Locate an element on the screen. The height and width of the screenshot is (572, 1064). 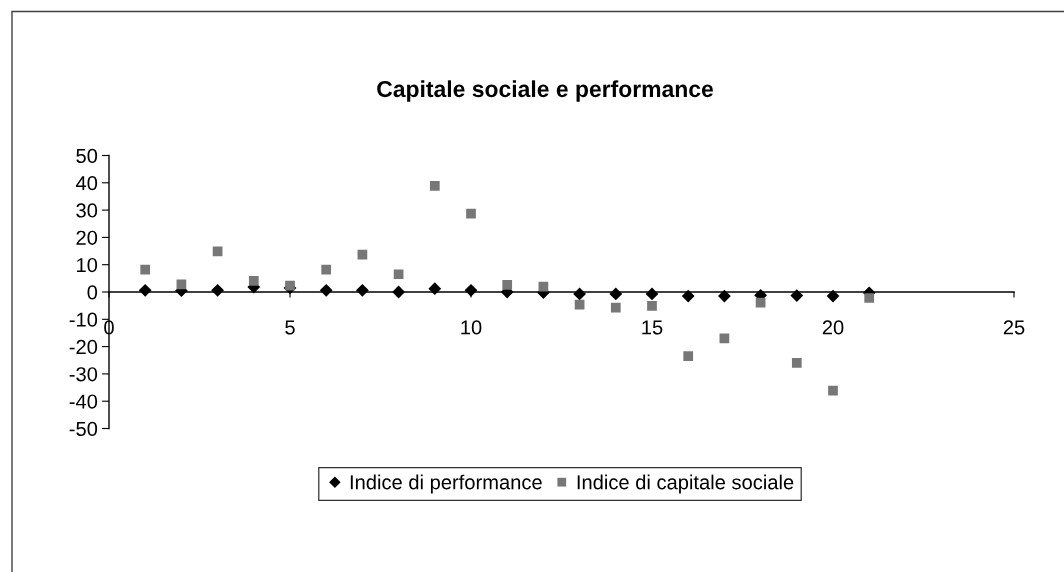
y-tick-label: -30 is located at coordinates (83, 374).